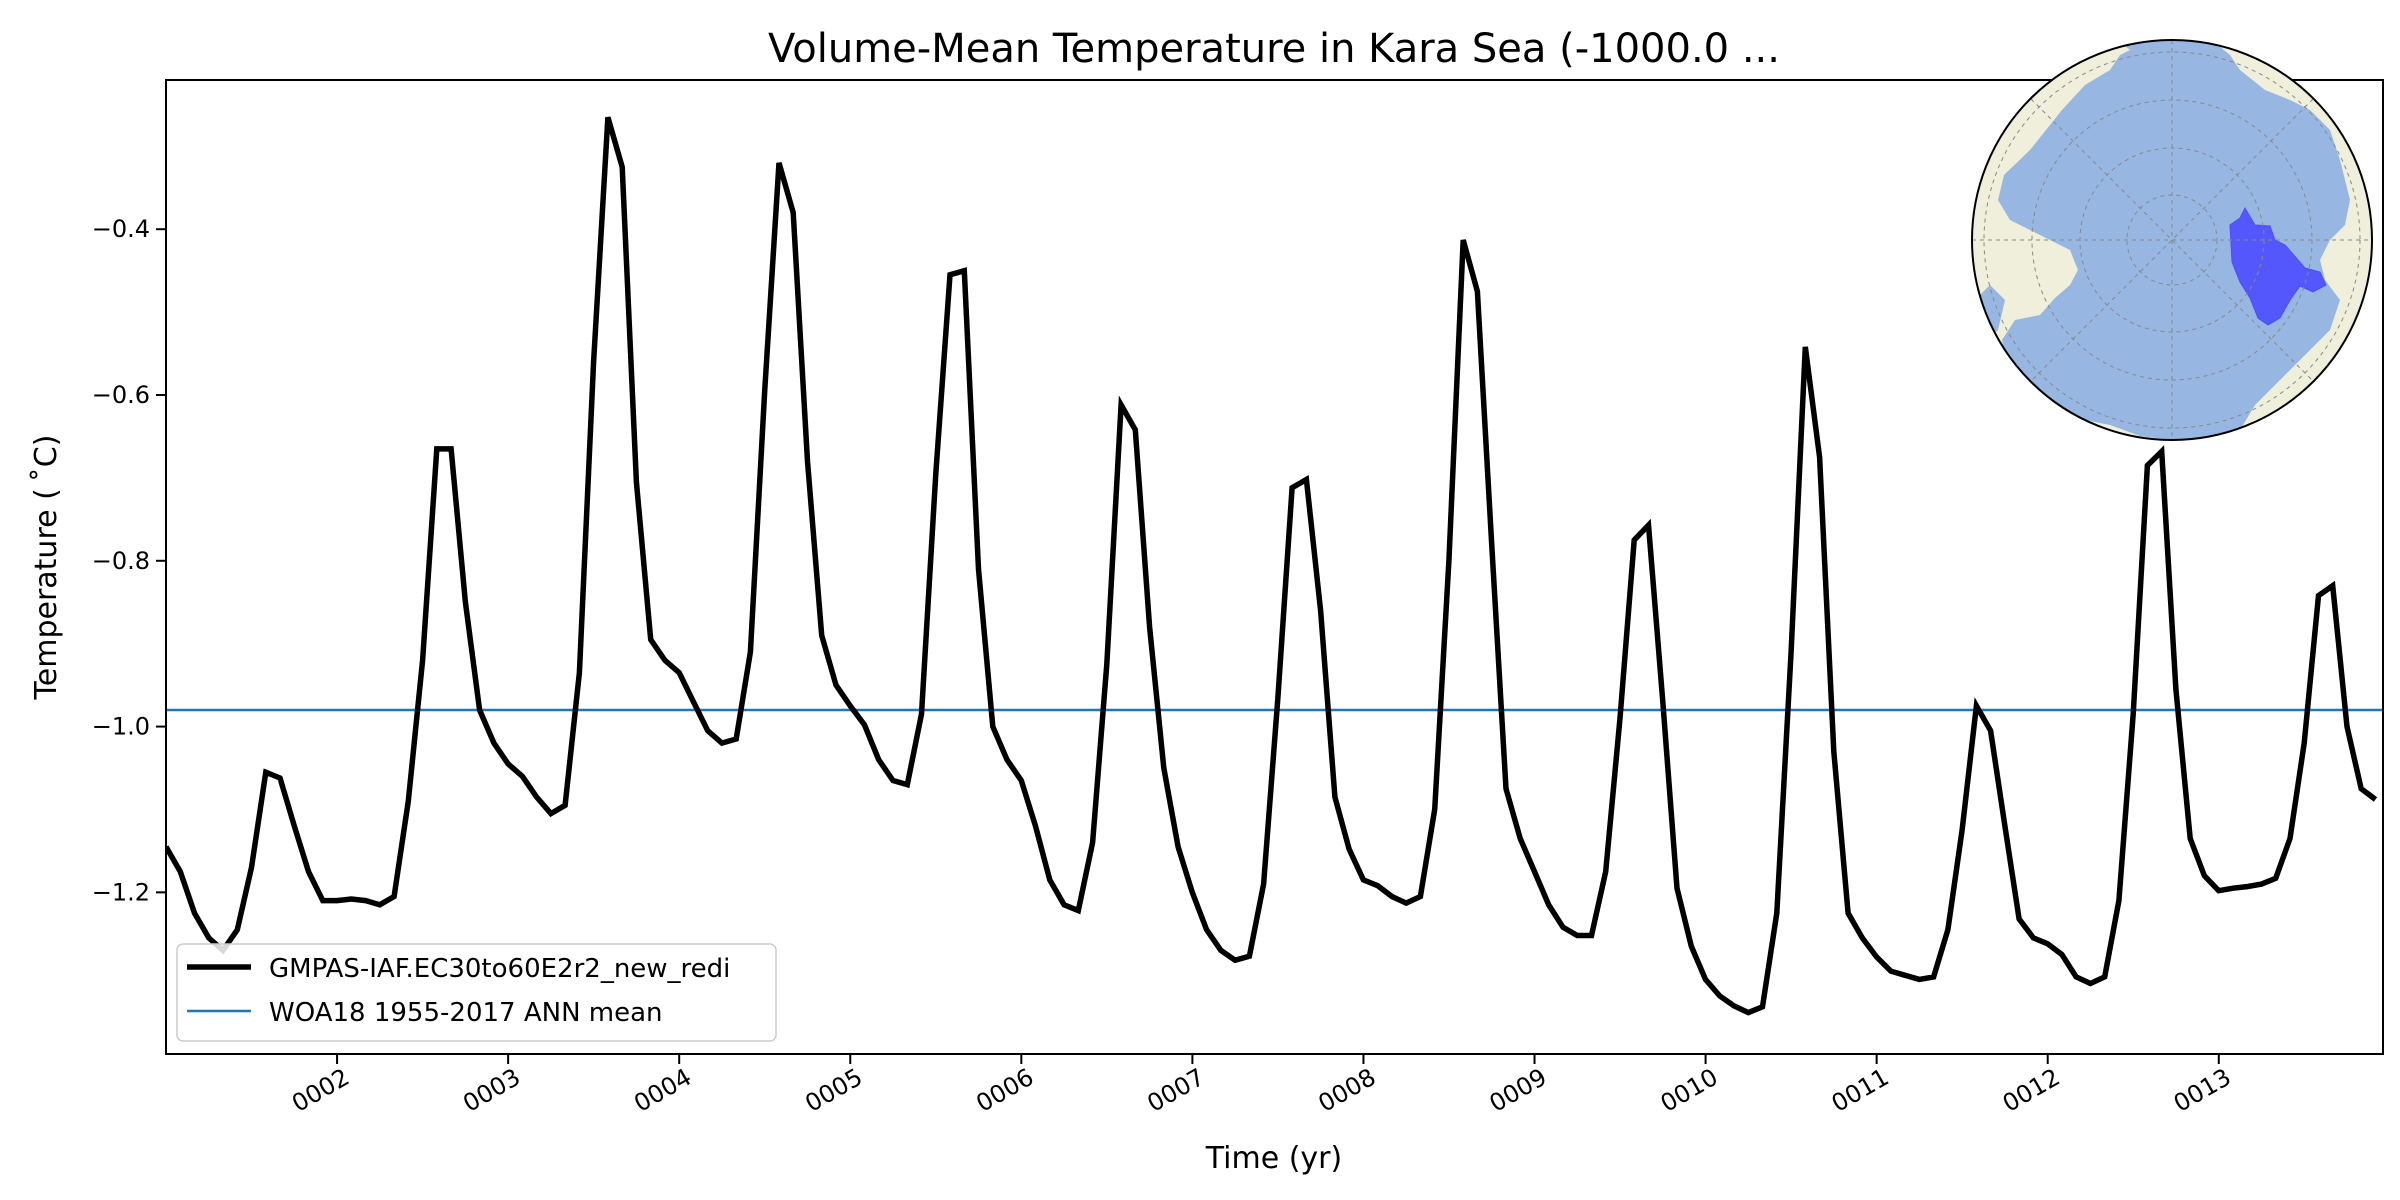 The height and width of the screenshot is (1200, 2400). Describe the element at coordinates (121, 561) in the screenshot. I see `y-tick-label: −0.8` at that location.